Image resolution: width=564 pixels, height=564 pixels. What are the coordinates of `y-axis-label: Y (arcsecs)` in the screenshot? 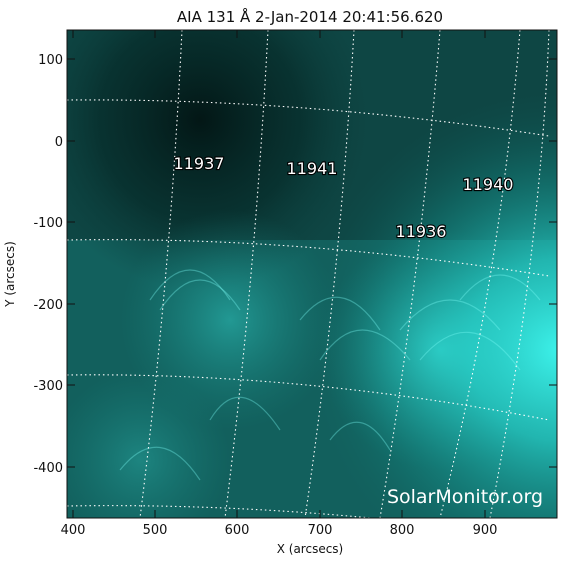 It's located at (10, 274).